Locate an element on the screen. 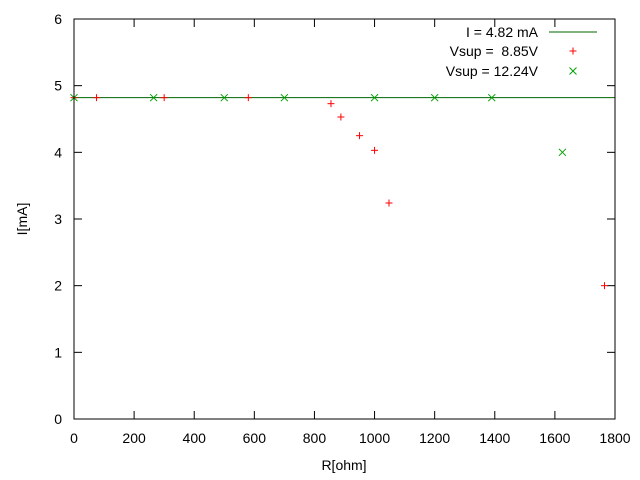 This screenshot has height=480, width=640. legend-marker-plus is located at coordinates (573, 51).